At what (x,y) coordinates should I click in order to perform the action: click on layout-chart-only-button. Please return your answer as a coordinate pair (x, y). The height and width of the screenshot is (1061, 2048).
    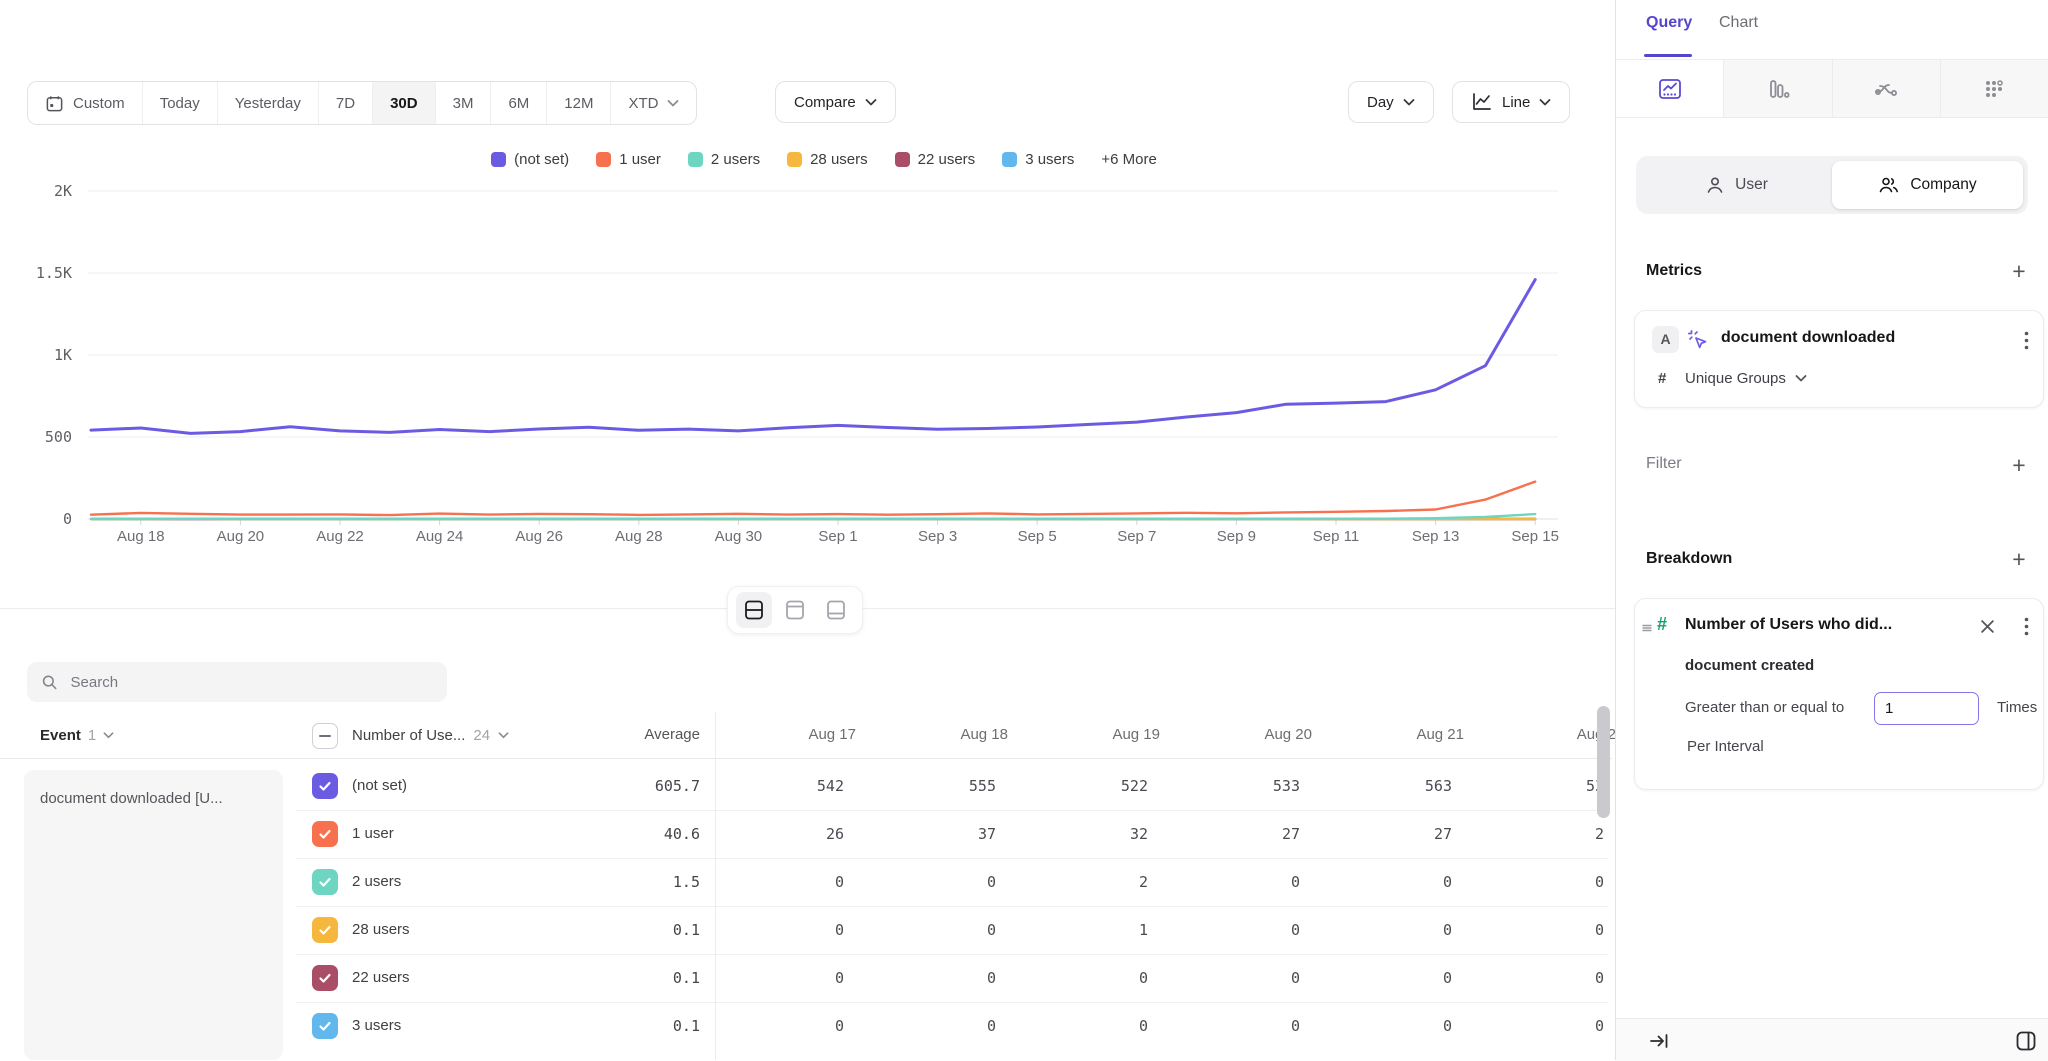
    Looking at the image, I should click on (795, 610).